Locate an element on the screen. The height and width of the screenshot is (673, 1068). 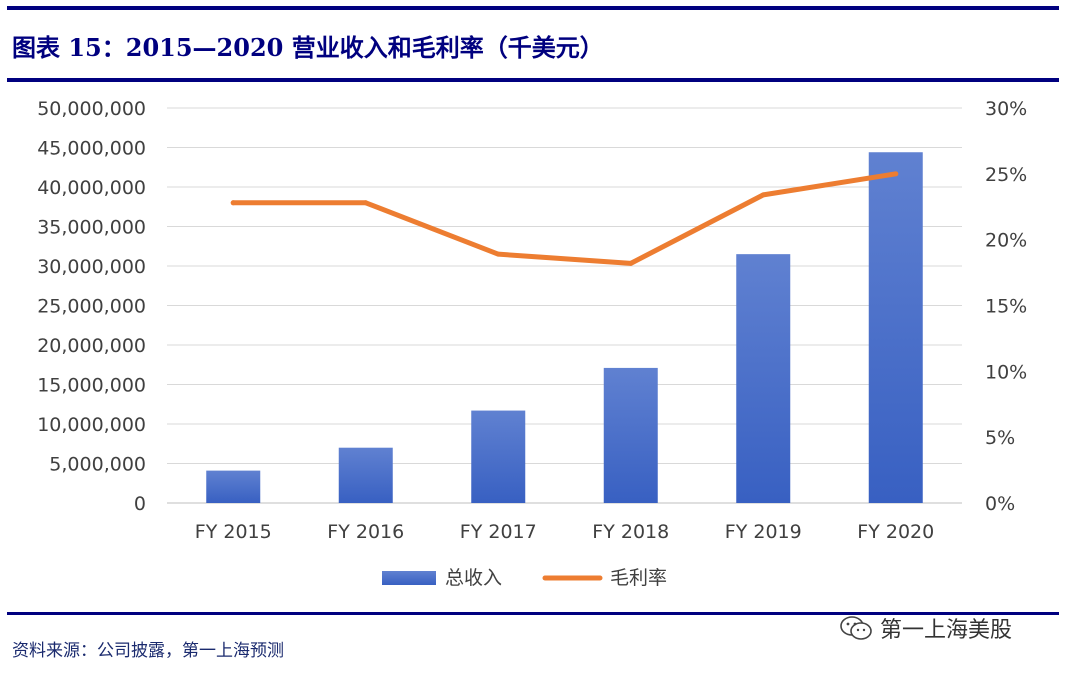
title-underline is located at coordinates (533, 80).